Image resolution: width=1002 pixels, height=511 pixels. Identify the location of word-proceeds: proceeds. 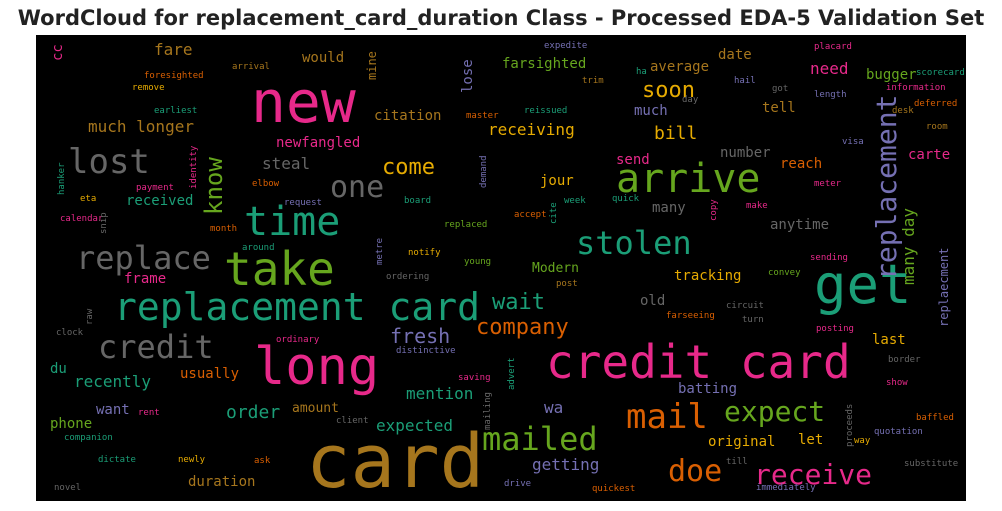
(850, 425).